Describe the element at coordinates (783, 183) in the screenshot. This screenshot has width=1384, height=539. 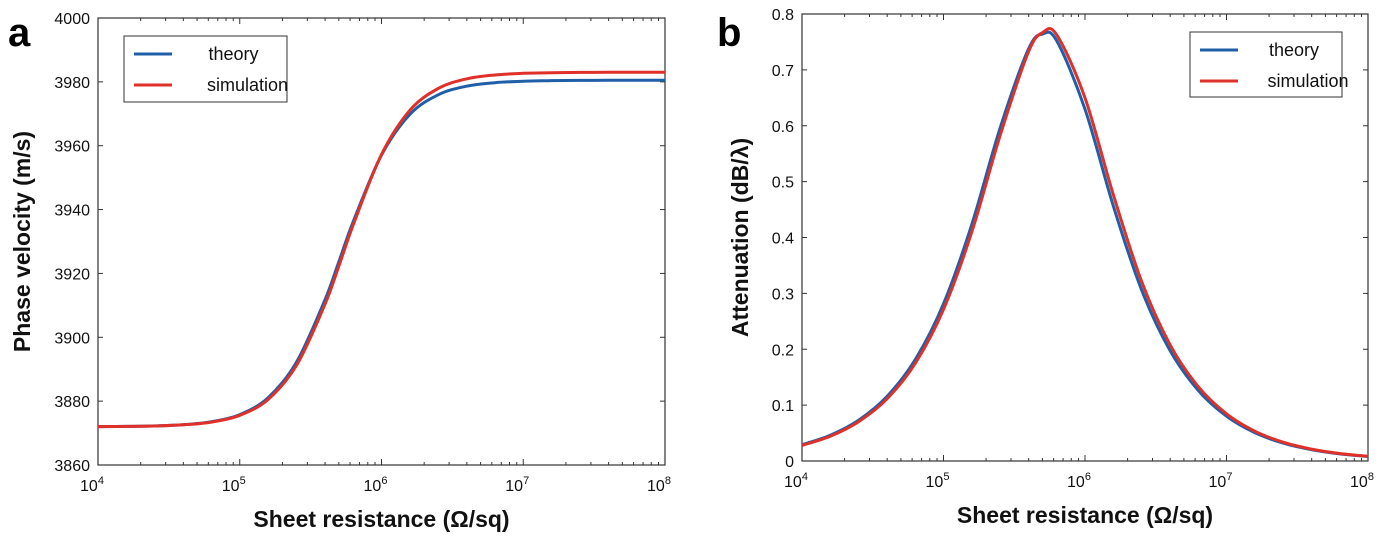
I see `y-tick-label: 0.5` at that location.